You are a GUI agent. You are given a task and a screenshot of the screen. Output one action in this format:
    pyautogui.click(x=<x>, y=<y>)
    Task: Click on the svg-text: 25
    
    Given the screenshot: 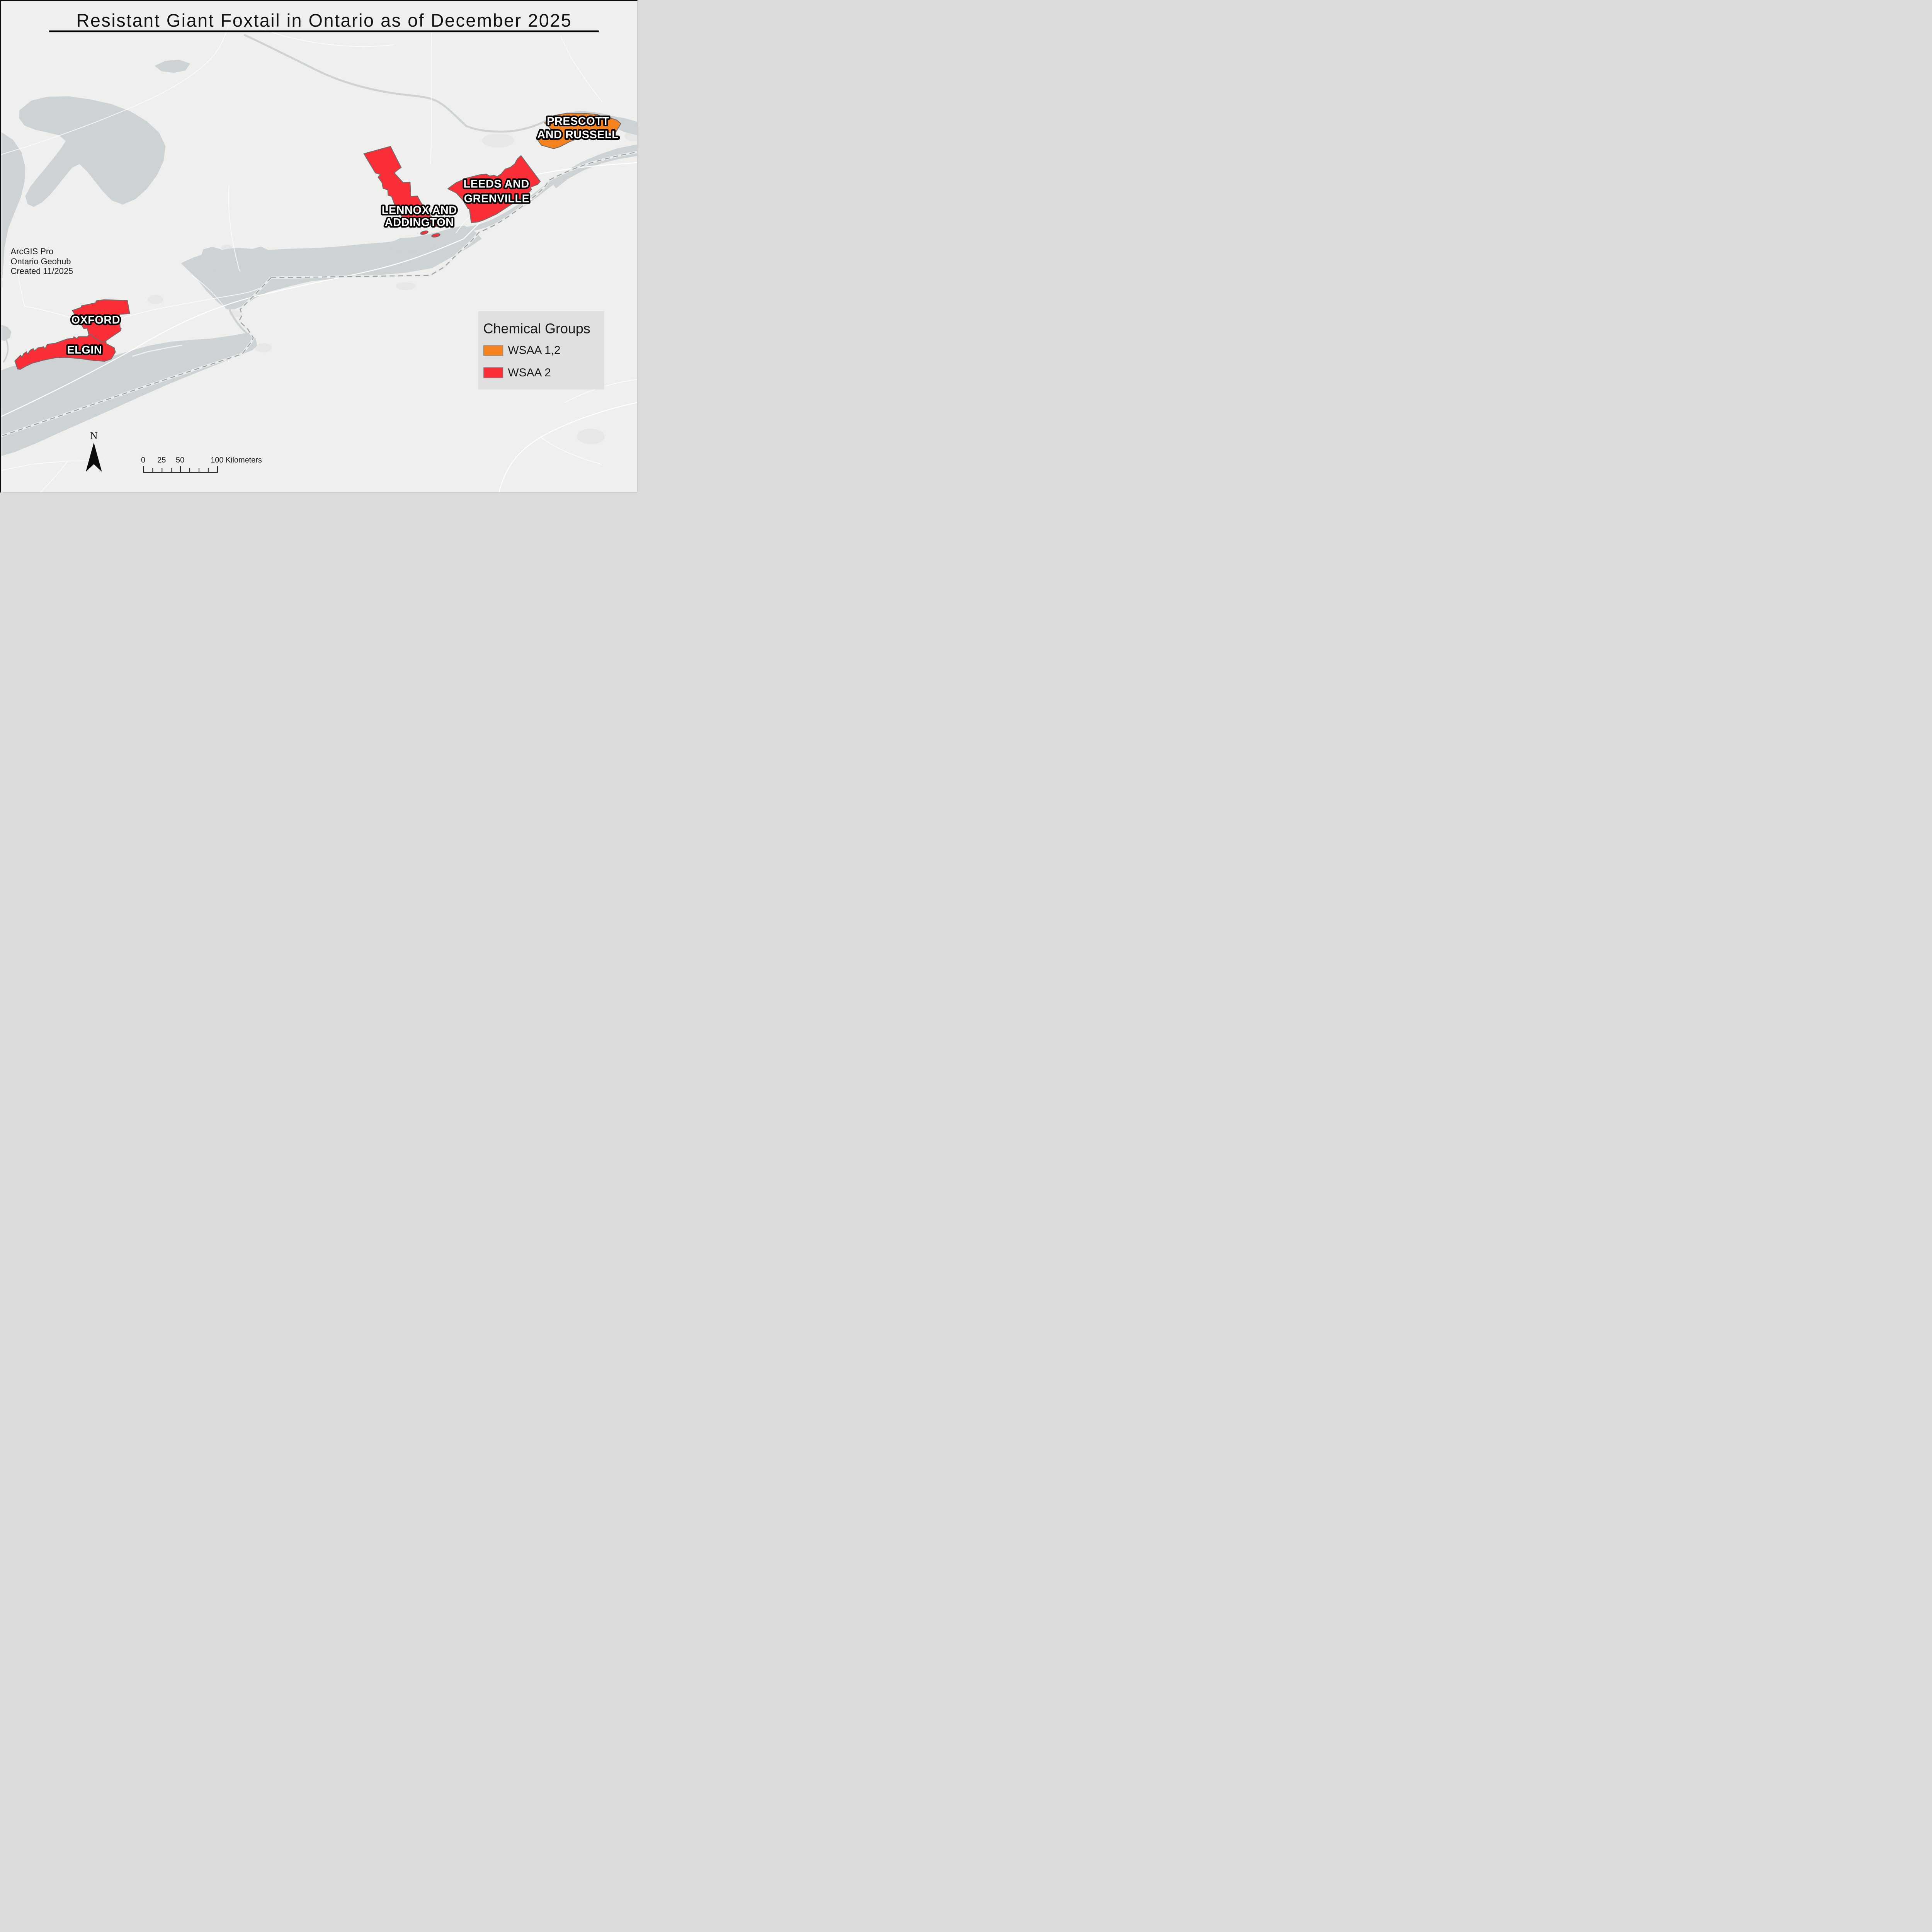 What is the action you would take?
    pyautogui.click(x=161, y=460)
    